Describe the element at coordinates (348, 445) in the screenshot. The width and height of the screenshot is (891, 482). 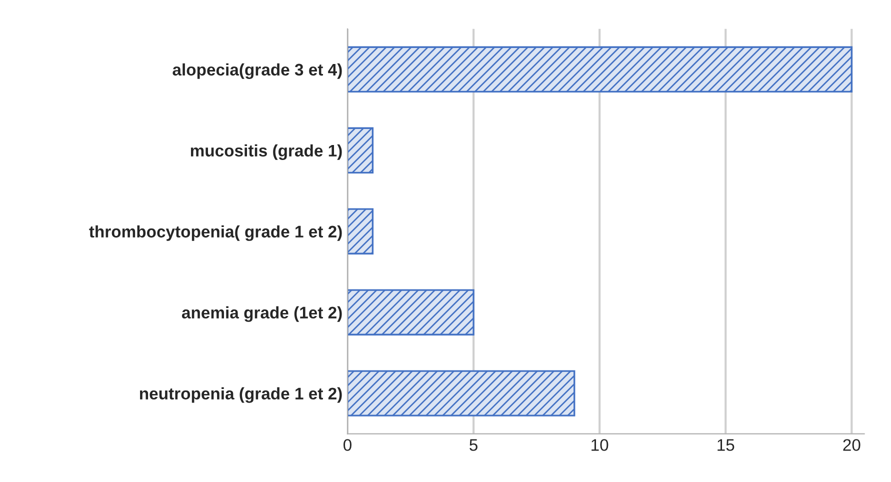
I see `x-tick-label: 0` at that location.